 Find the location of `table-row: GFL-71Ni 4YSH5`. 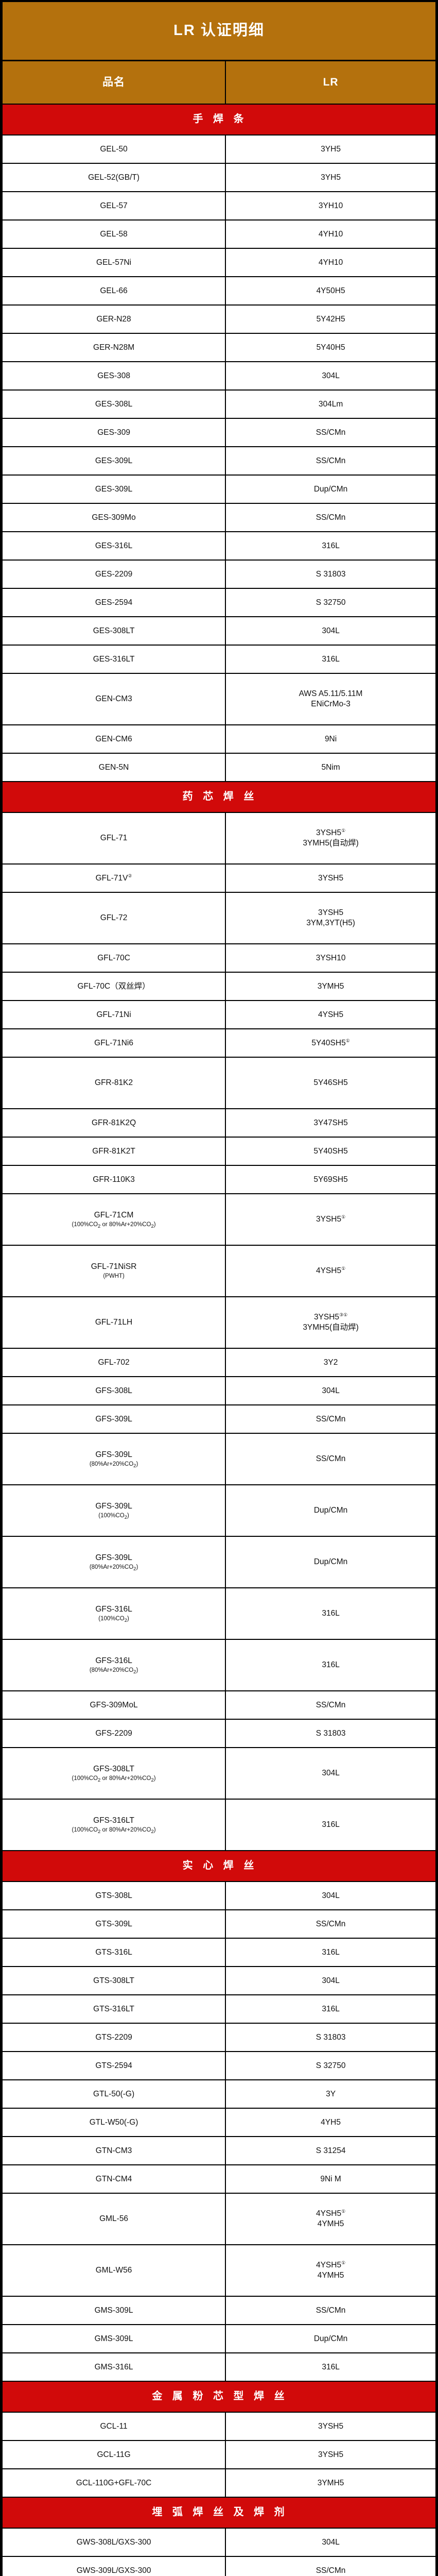

table-row: GFL-71Ni 4YSH5 is located at coordinates (218, 1014).